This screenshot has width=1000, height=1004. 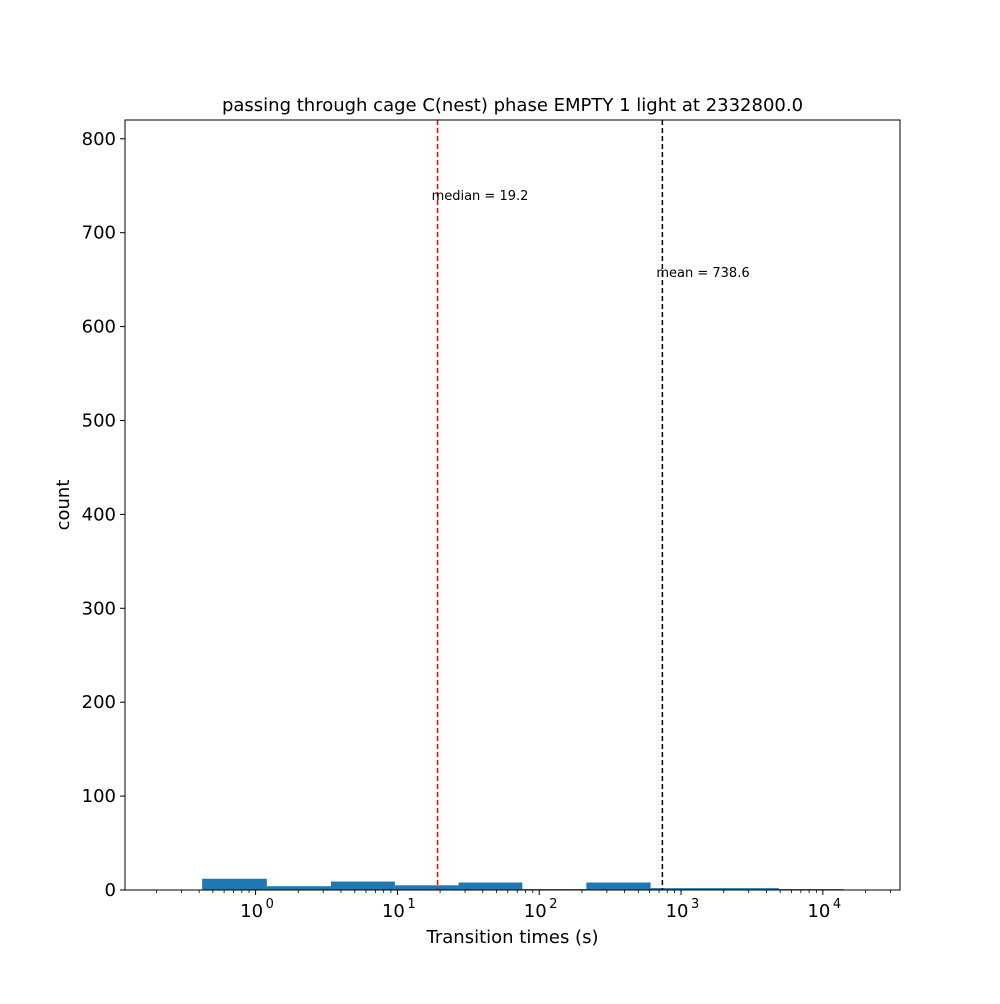 What do you see at coordinates (99, 702) in the screenshot?
I see `y-tick-label: 200` at bounding box center [99, 702].